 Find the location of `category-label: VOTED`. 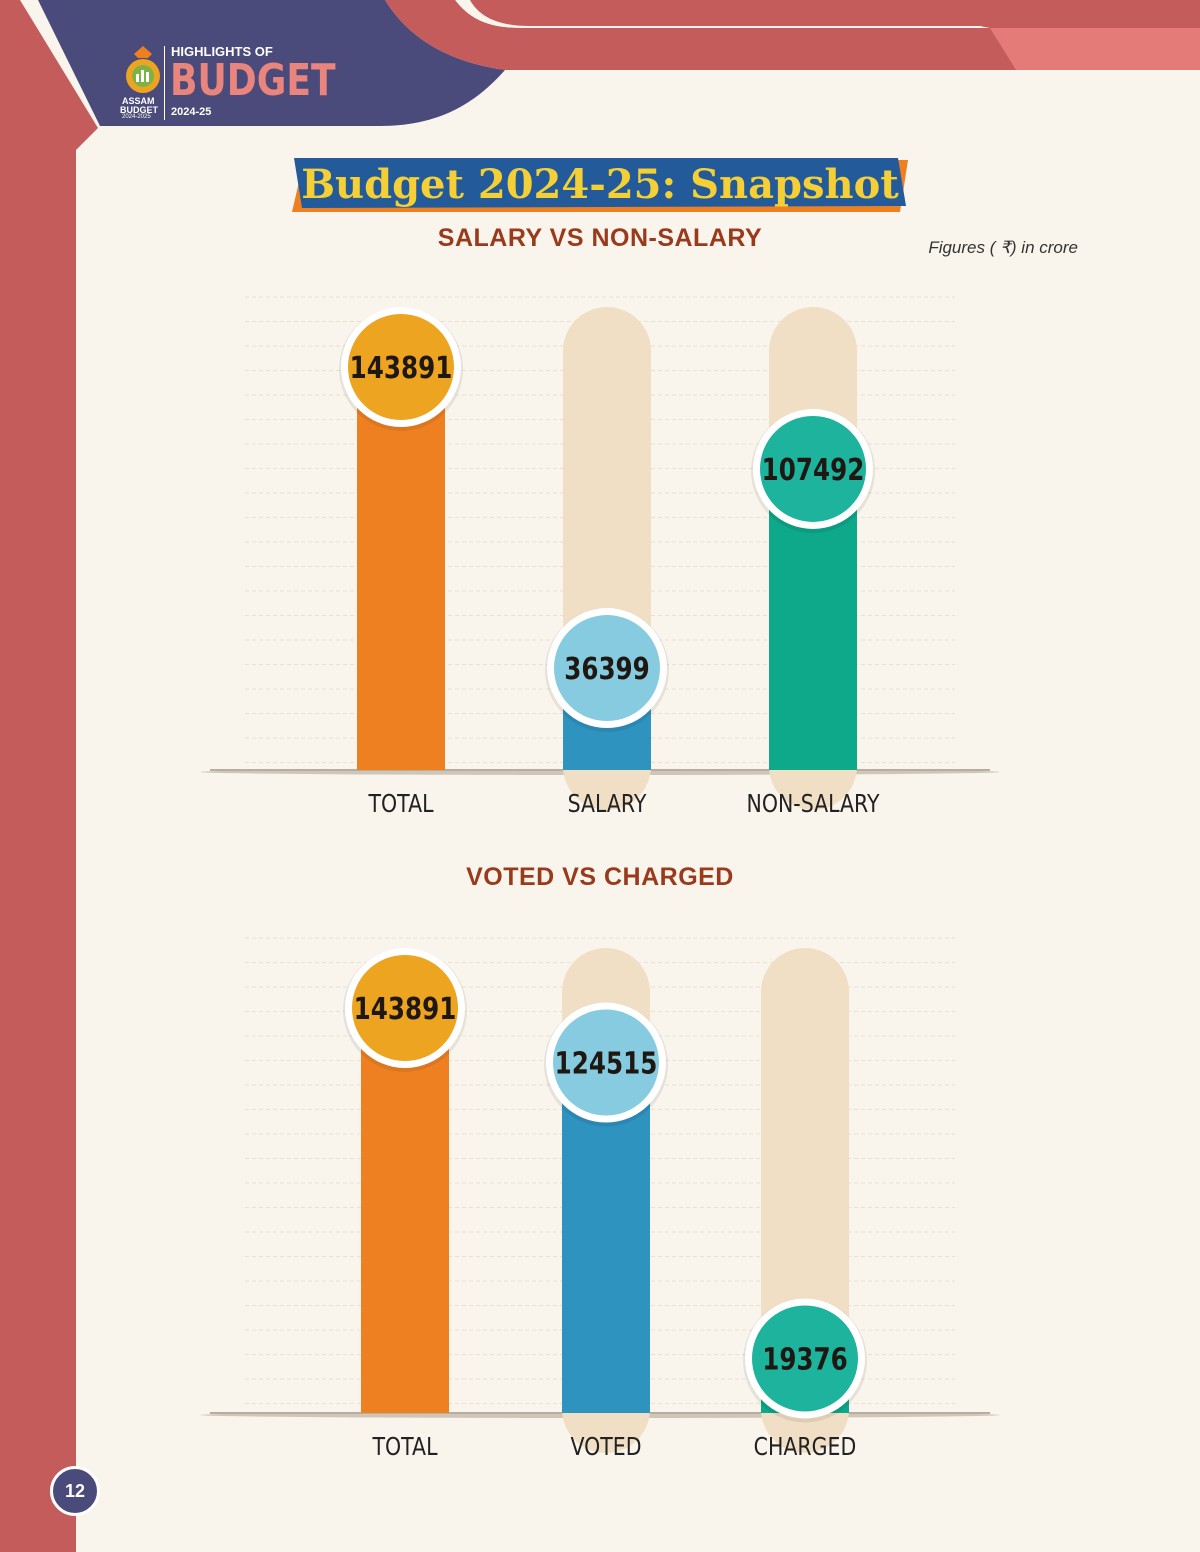

category-label: VOTED is located at coordinates (605, 1447).